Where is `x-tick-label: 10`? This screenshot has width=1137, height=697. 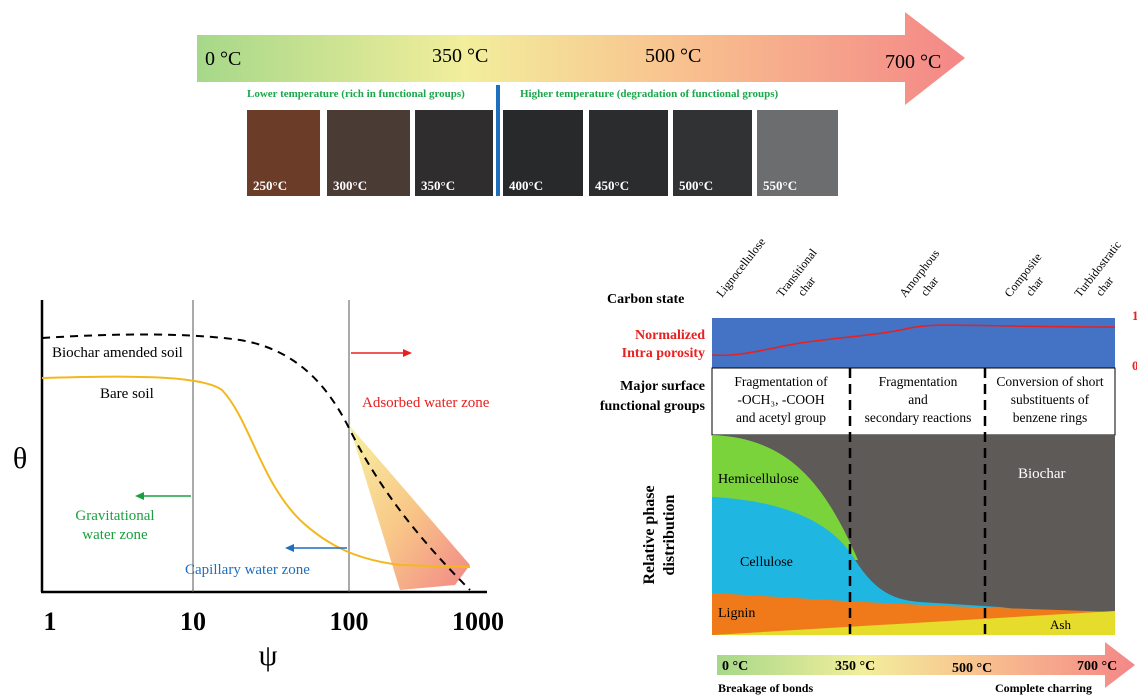 x-tick-label: 10 is located at coordinates (193, 621).